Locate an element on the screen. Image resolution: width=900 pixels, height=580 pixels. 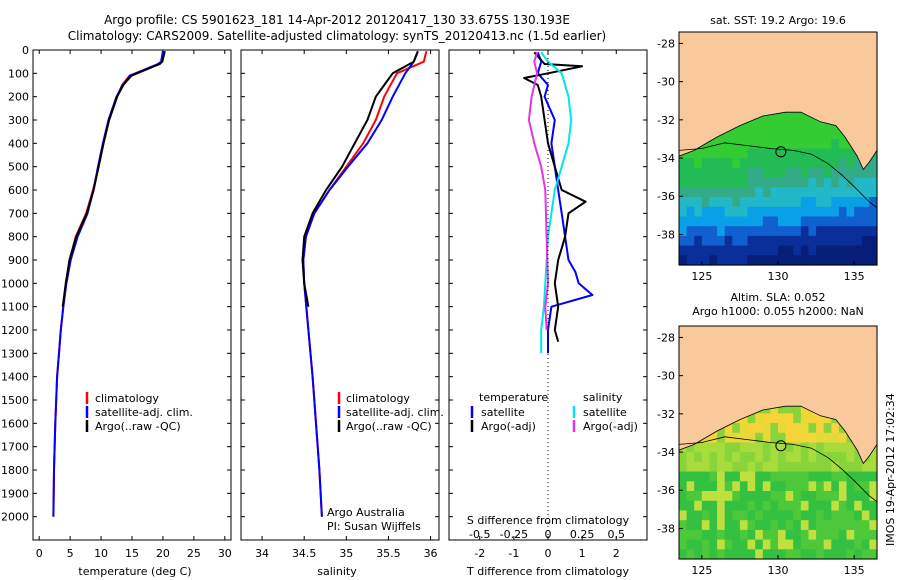
y-tick-label: 100 is located at coordinates (18, 73).